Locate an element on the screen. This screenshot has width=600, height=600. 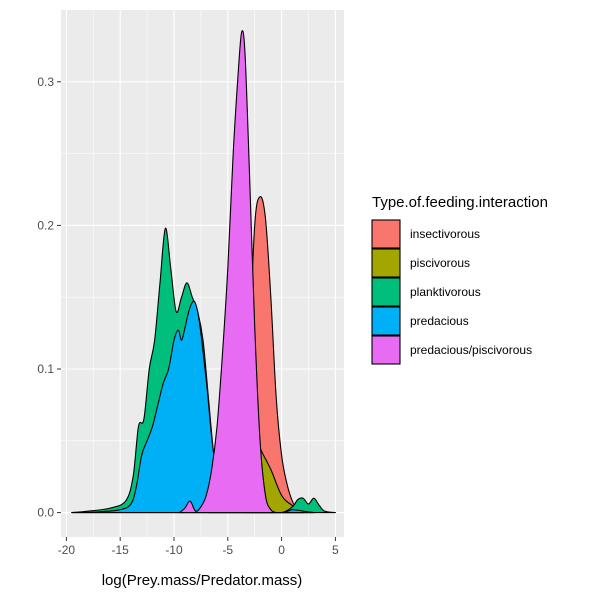
legend-label-predacious-piscivorous: predacious/piscivorous is located at coordinates (471, 350).